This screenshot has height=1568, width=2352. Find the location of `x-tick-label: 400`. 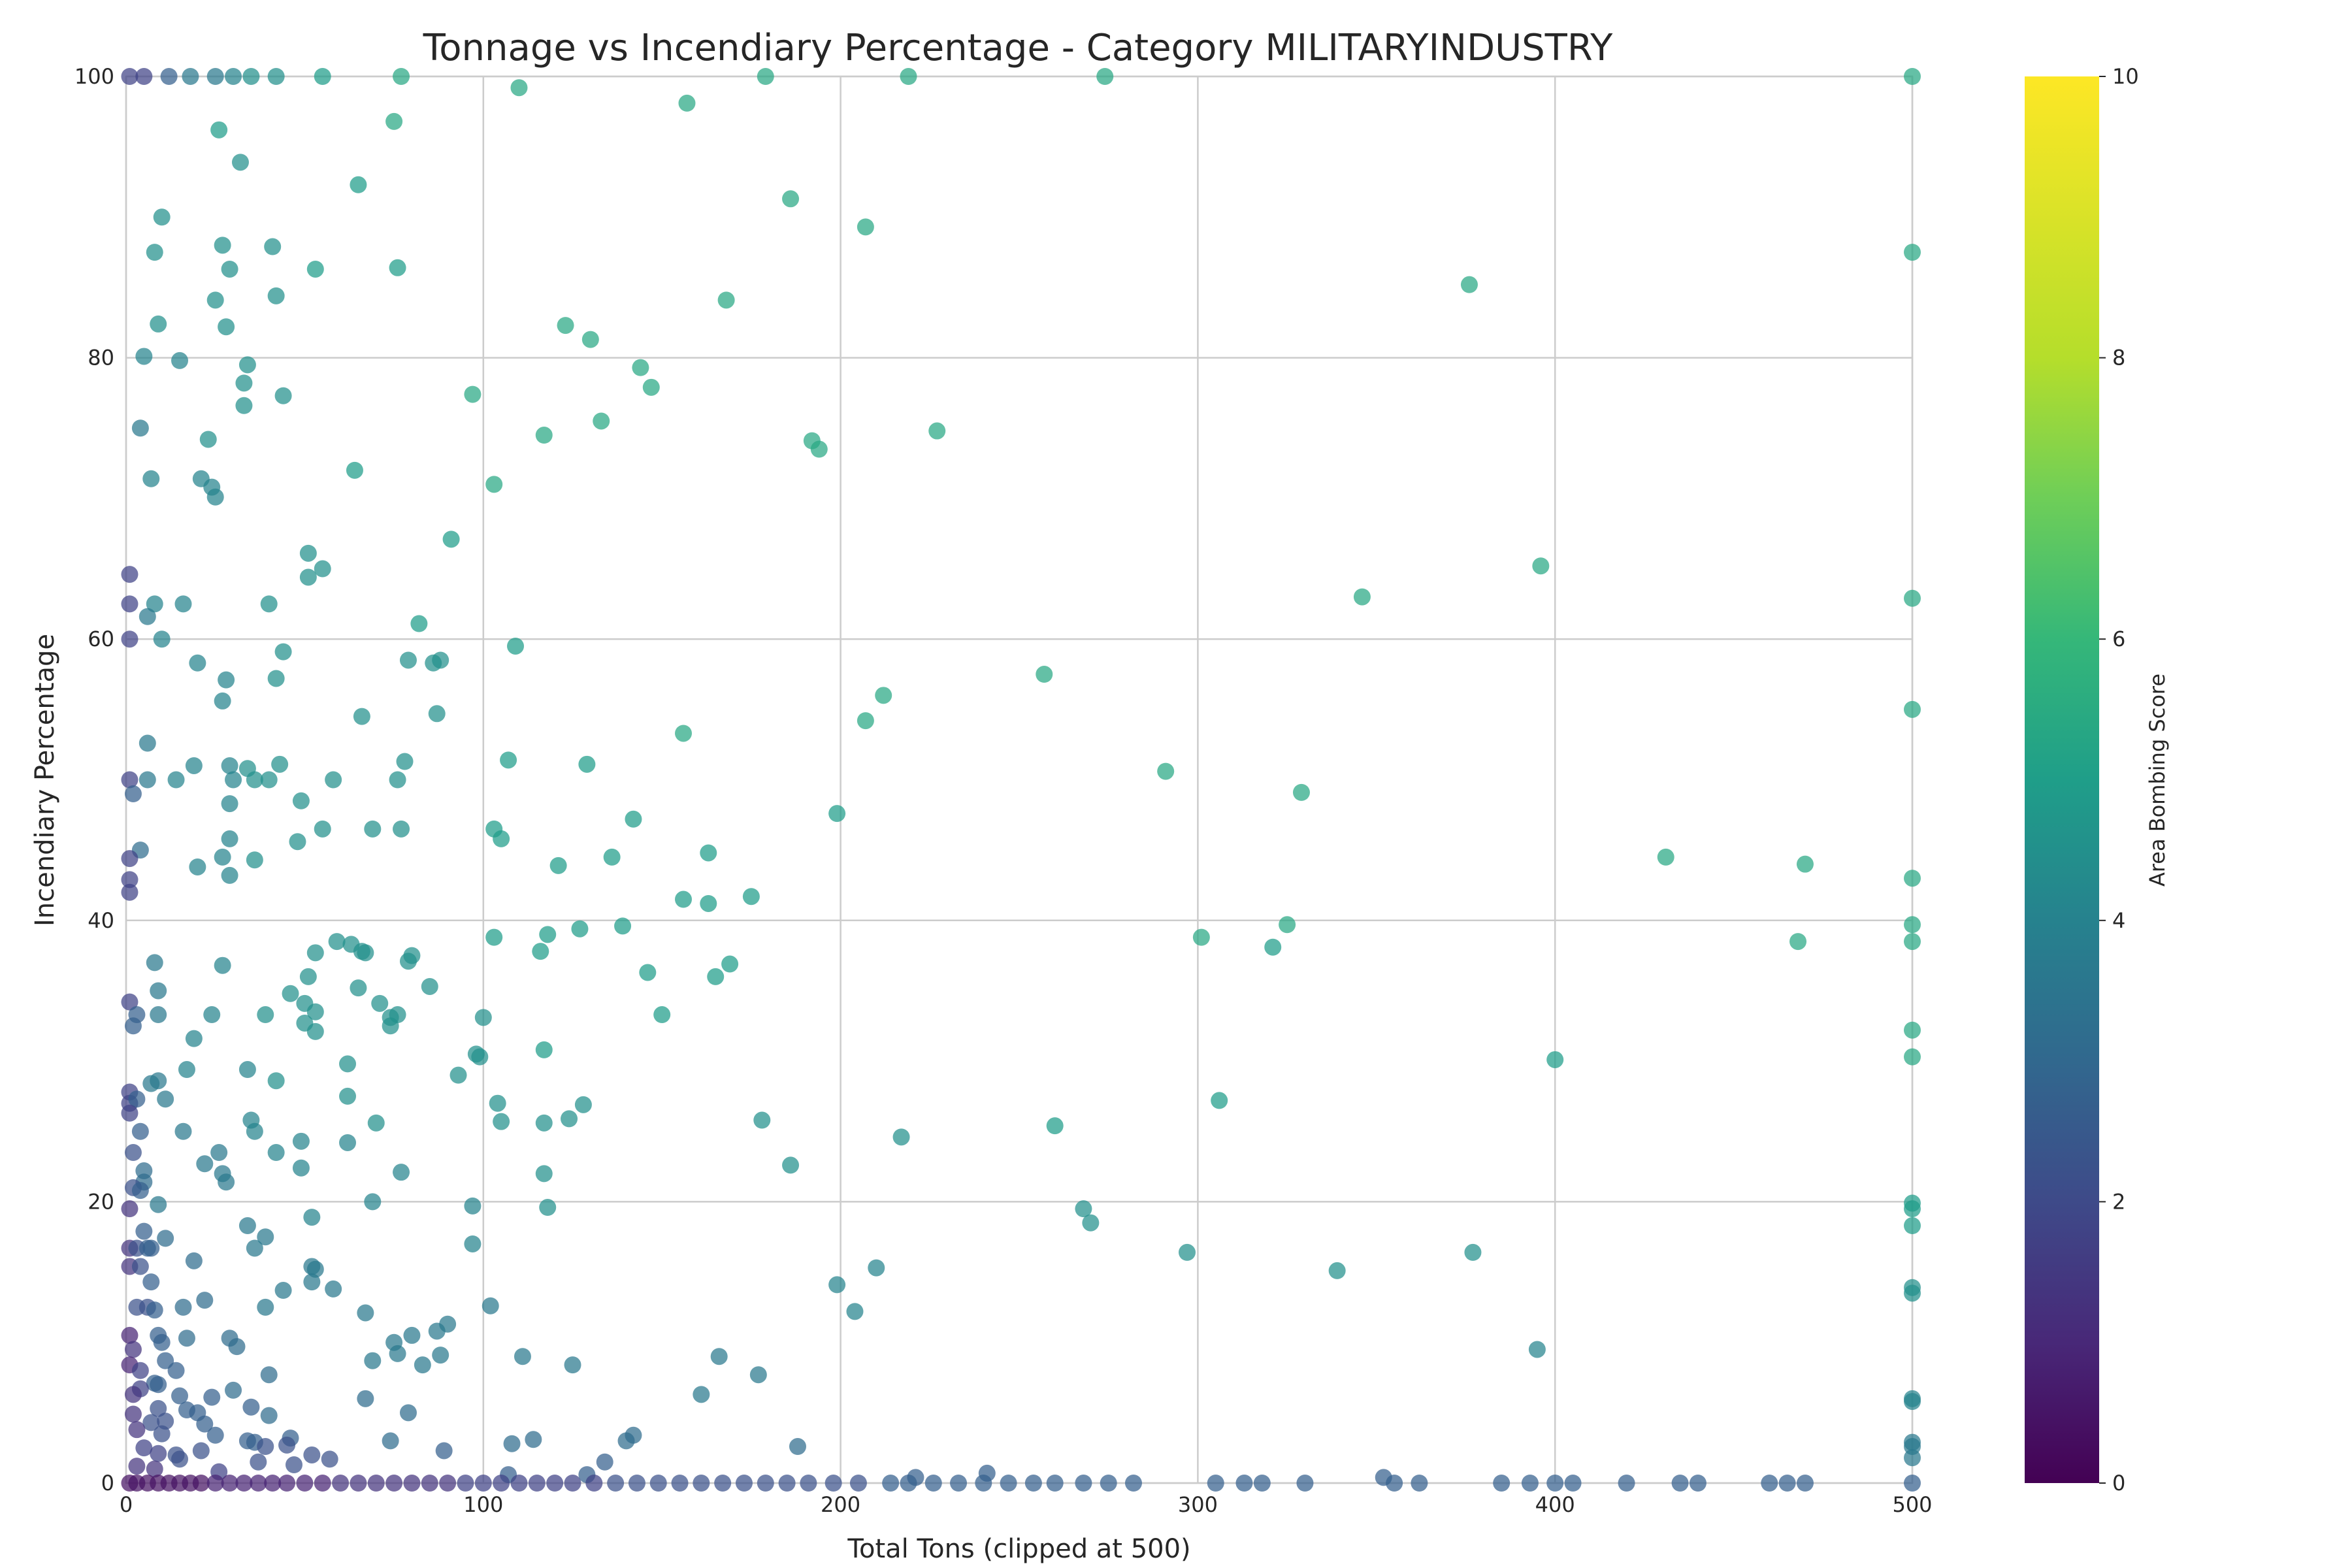

x-tick-label: 400 is located at coordinates (1555, 1504).